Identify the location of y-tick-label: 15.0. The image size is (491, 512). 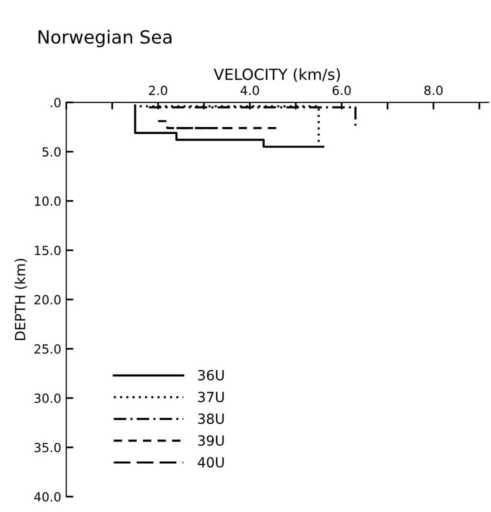
(47, 251).